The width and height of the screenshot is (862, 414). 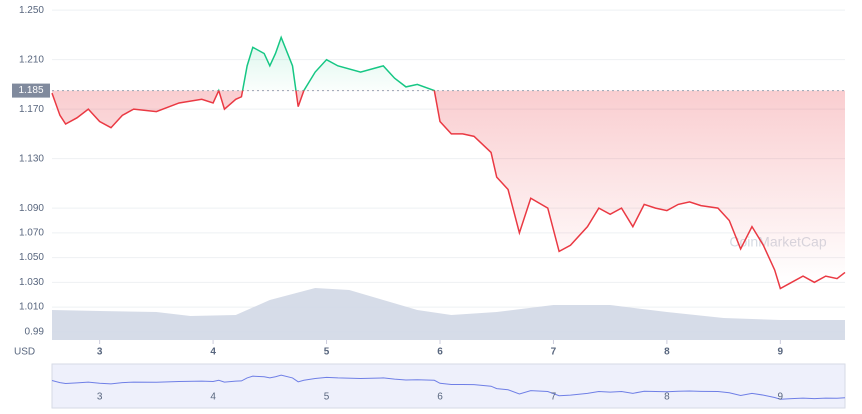 I want to click on y-tick-label: 1.050, so click(x=31, y=257).